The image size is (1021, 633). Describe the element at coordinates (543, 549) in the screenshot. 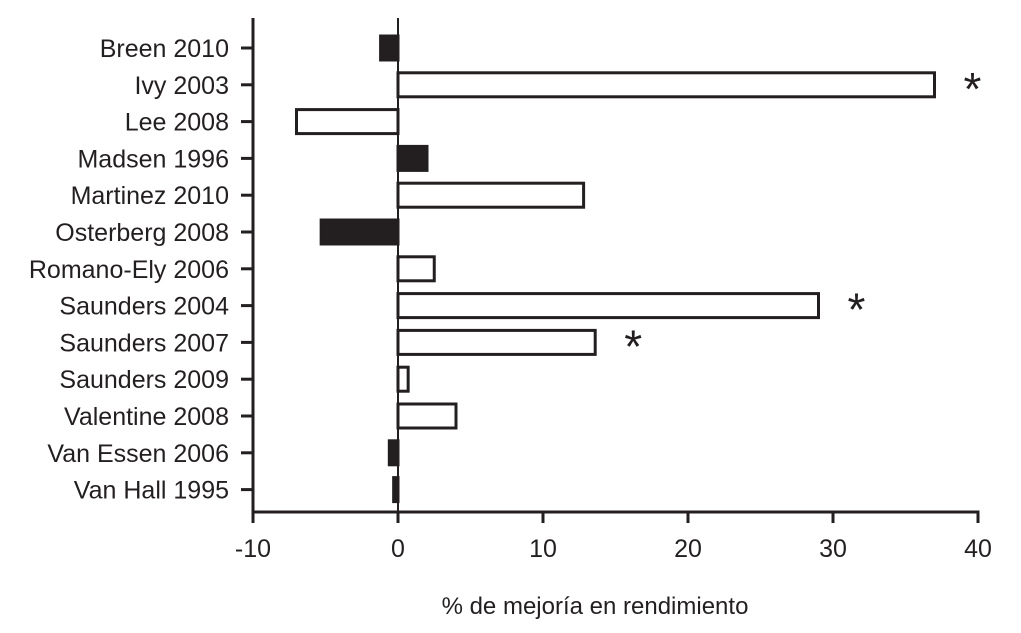

I see `x-tick-label: 10` at that location.